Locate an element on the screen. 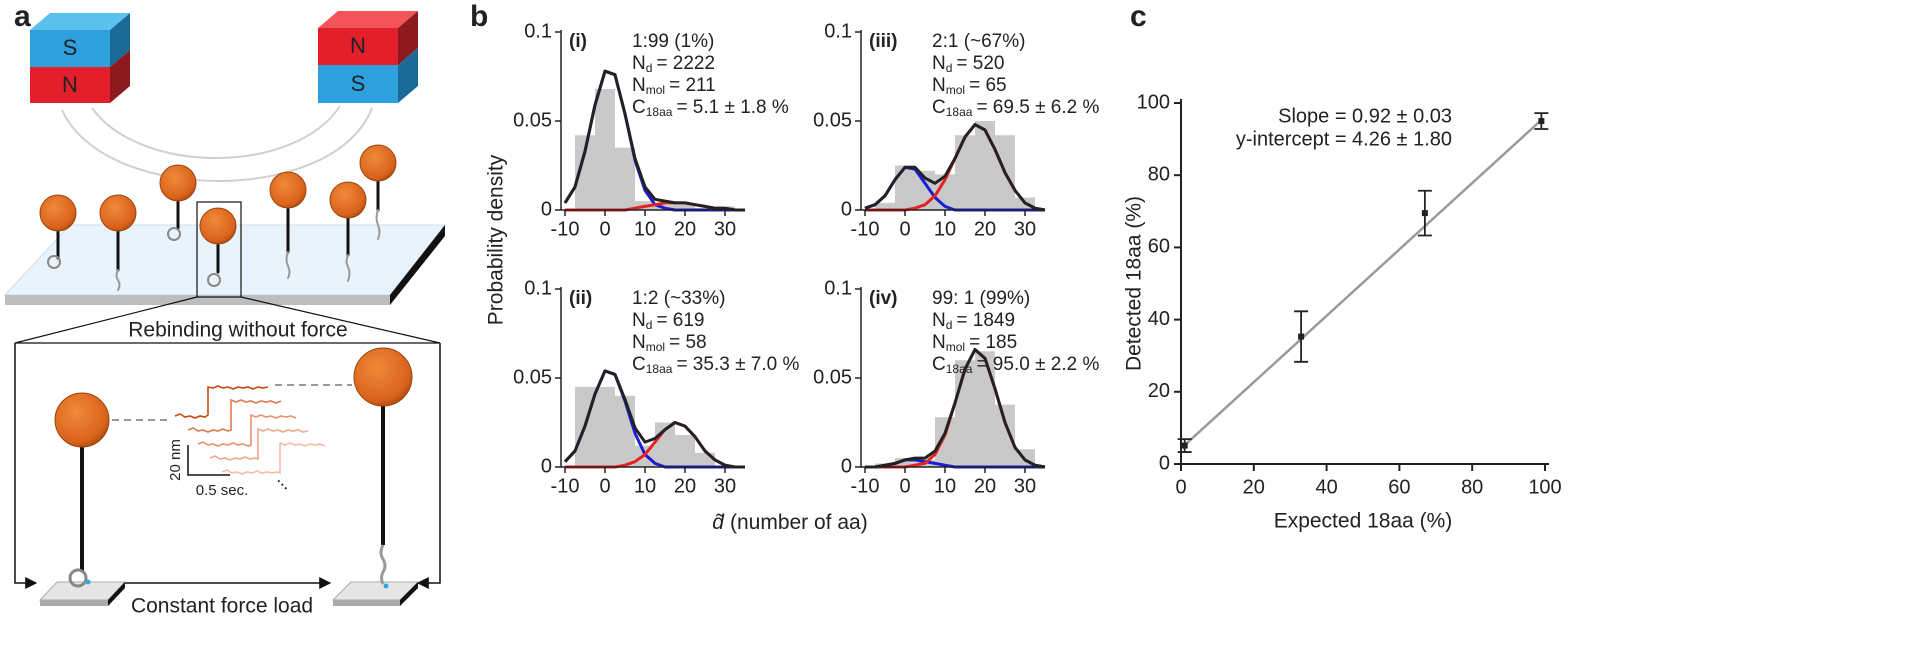 The image size is (1920, 664). subplot-label: (iv) is located at coordinates (883, 298).